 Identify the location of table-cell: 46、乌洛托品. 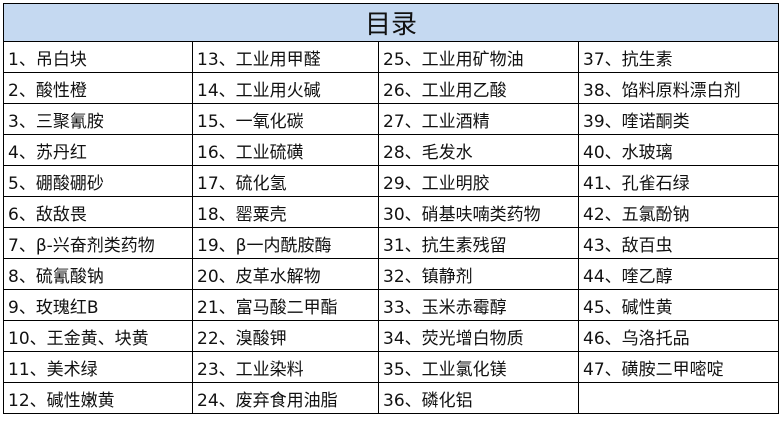
(678, 336).